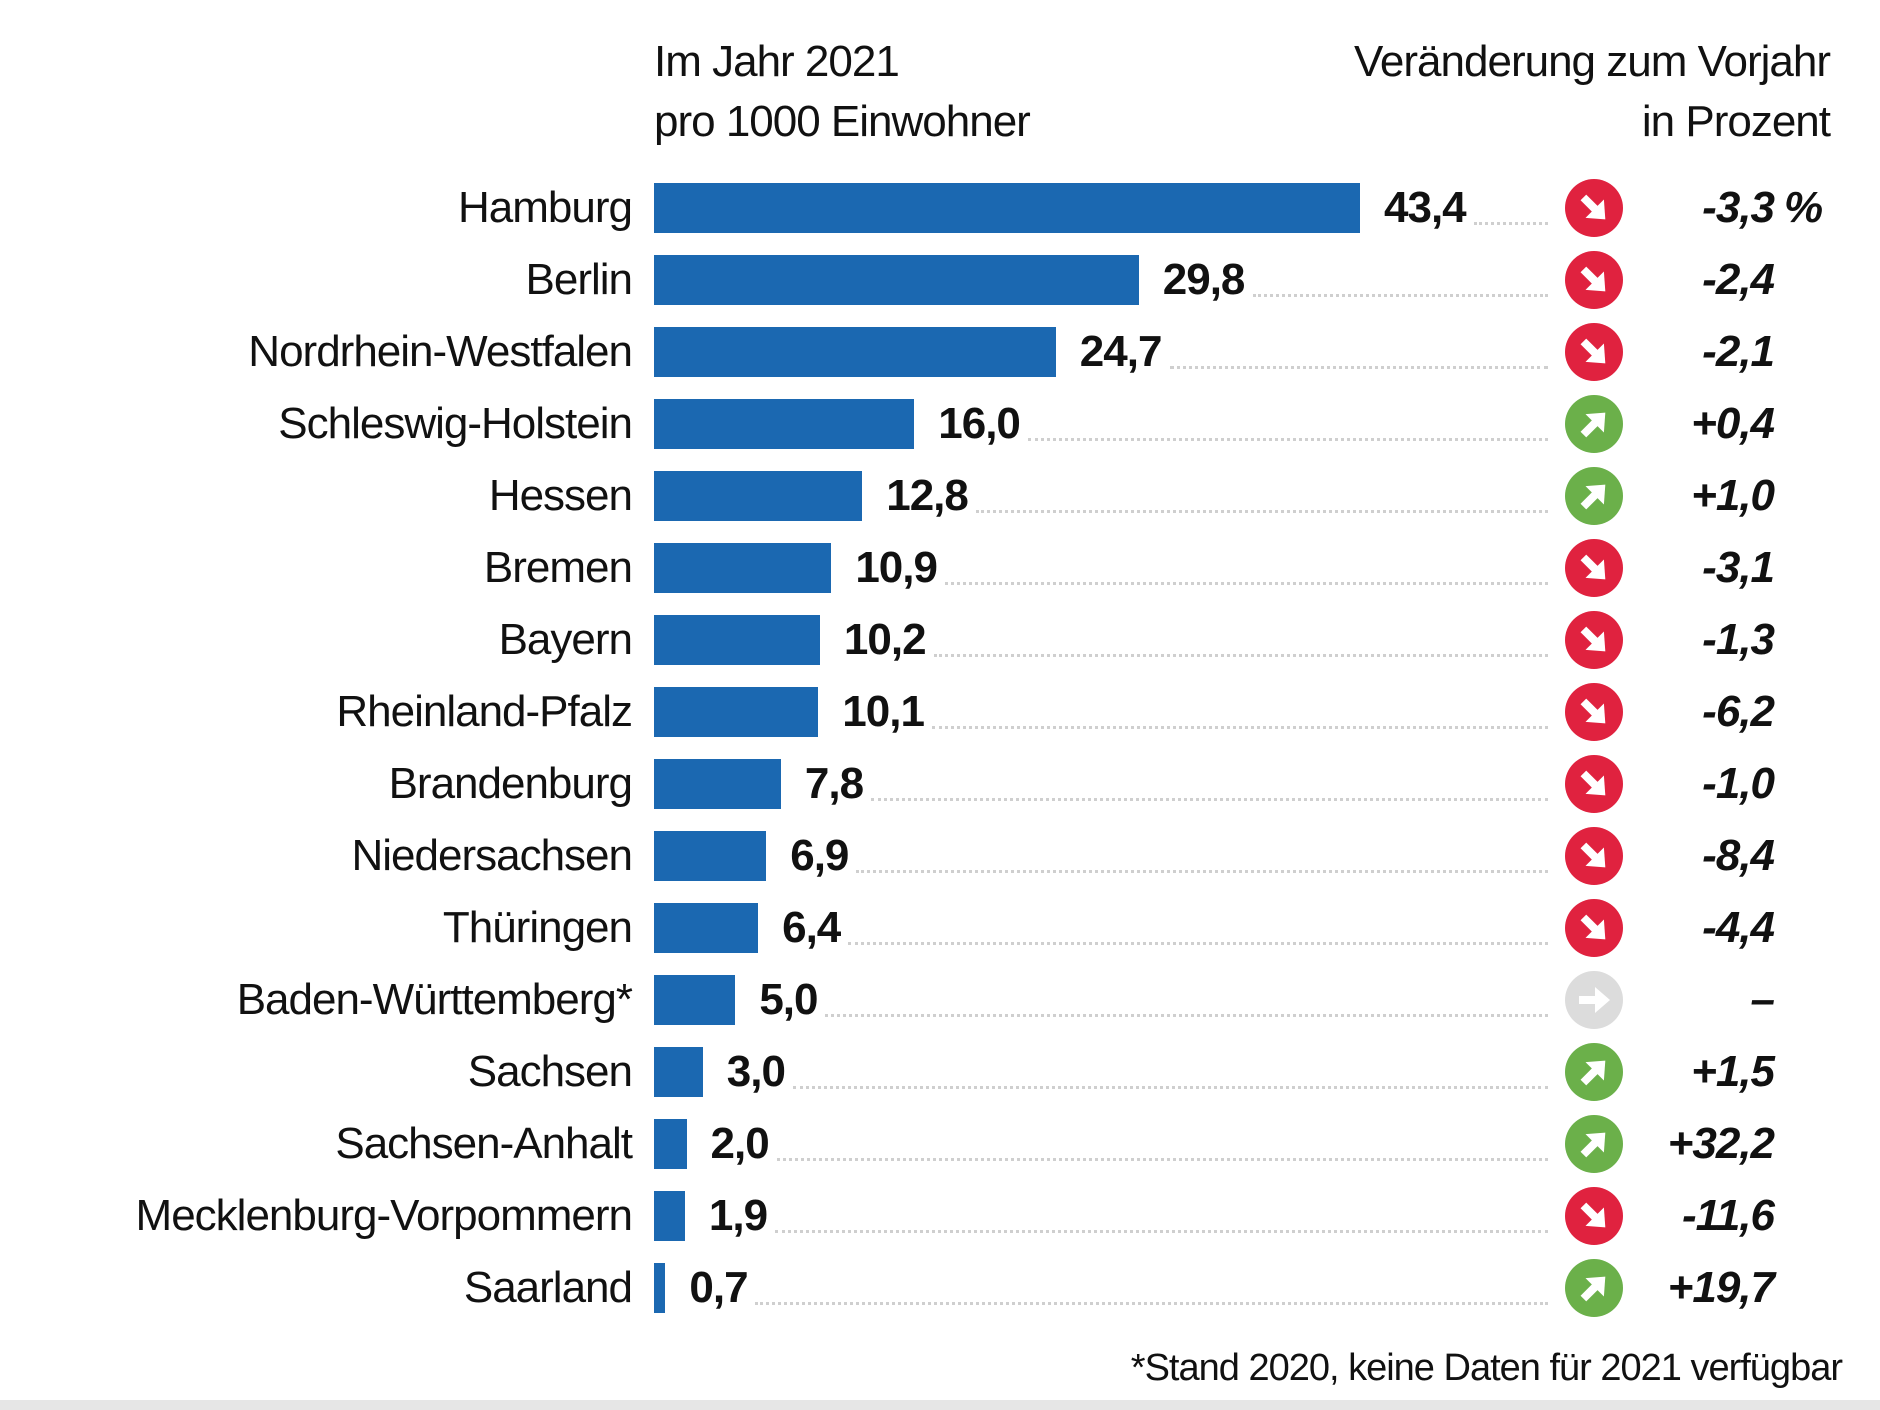  What do you see at coordinates (434, 999) in the screenshot?
I see `category-label: Baden-Württemberg*` at bounding box center [434, 999].